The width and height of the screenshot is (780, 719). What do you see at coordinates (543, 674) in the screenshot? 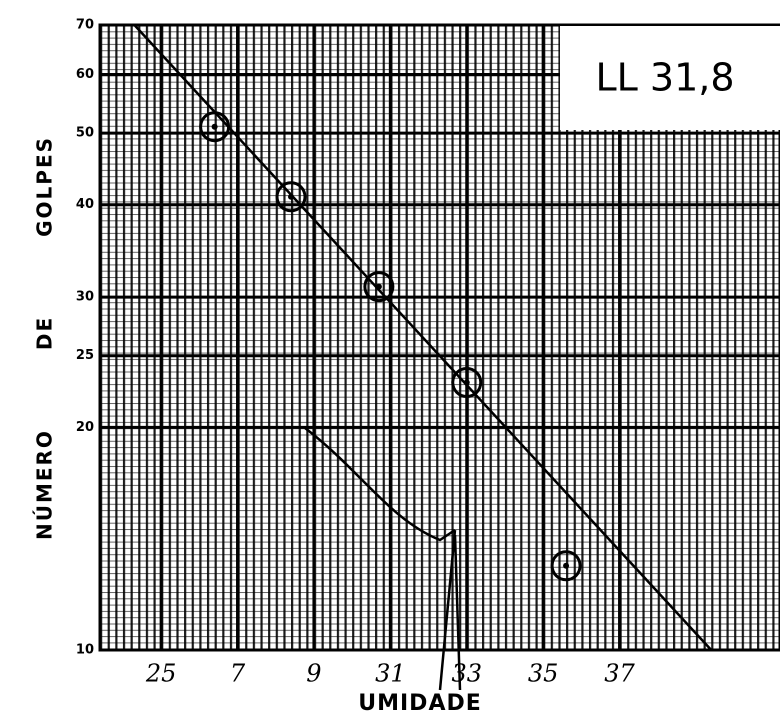
I see `x-tick-label: 35` at bounding box center [543, 674].